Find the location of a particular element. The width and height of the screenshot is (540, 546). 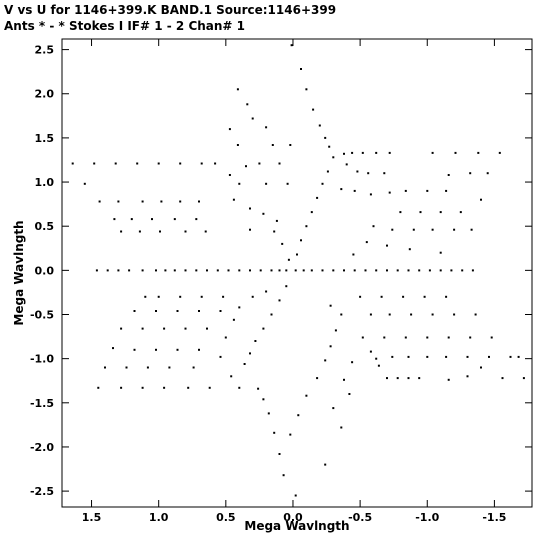

y-tick-label: -2.0 is located at coordinates (42, 447).